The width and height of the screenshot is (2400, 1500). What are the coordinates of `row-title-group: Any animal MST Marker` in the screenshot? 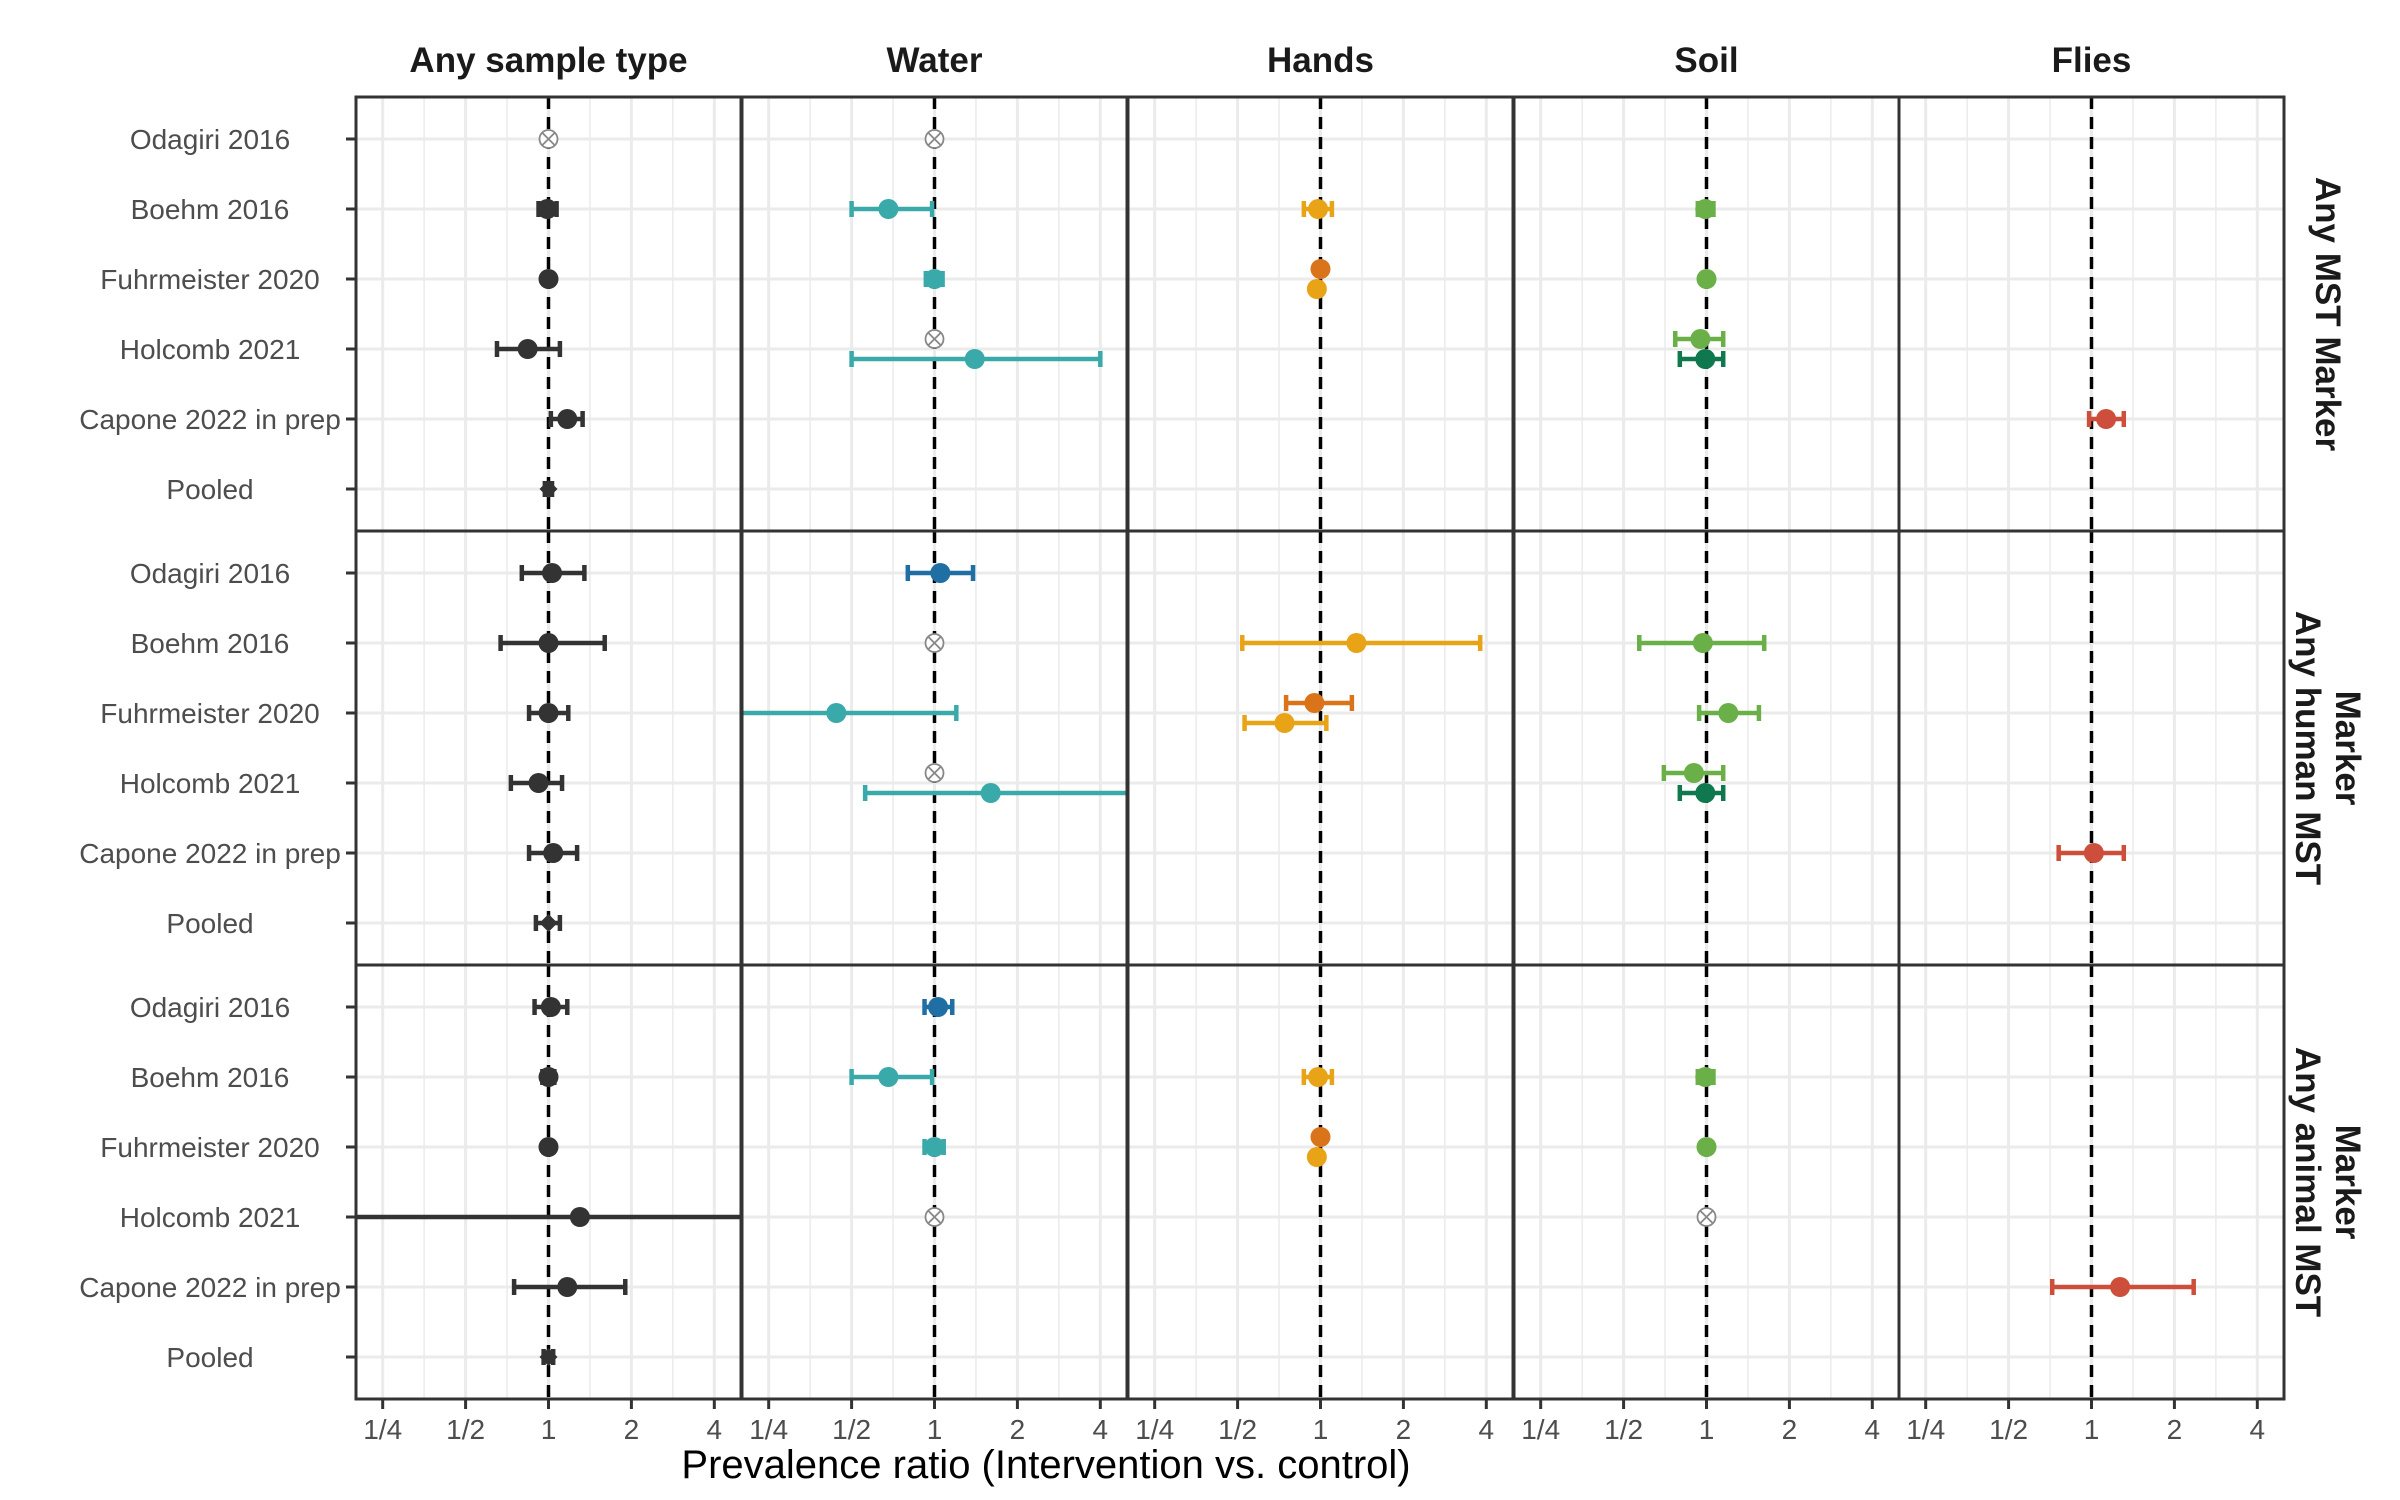 It's located at (2327, 1182).